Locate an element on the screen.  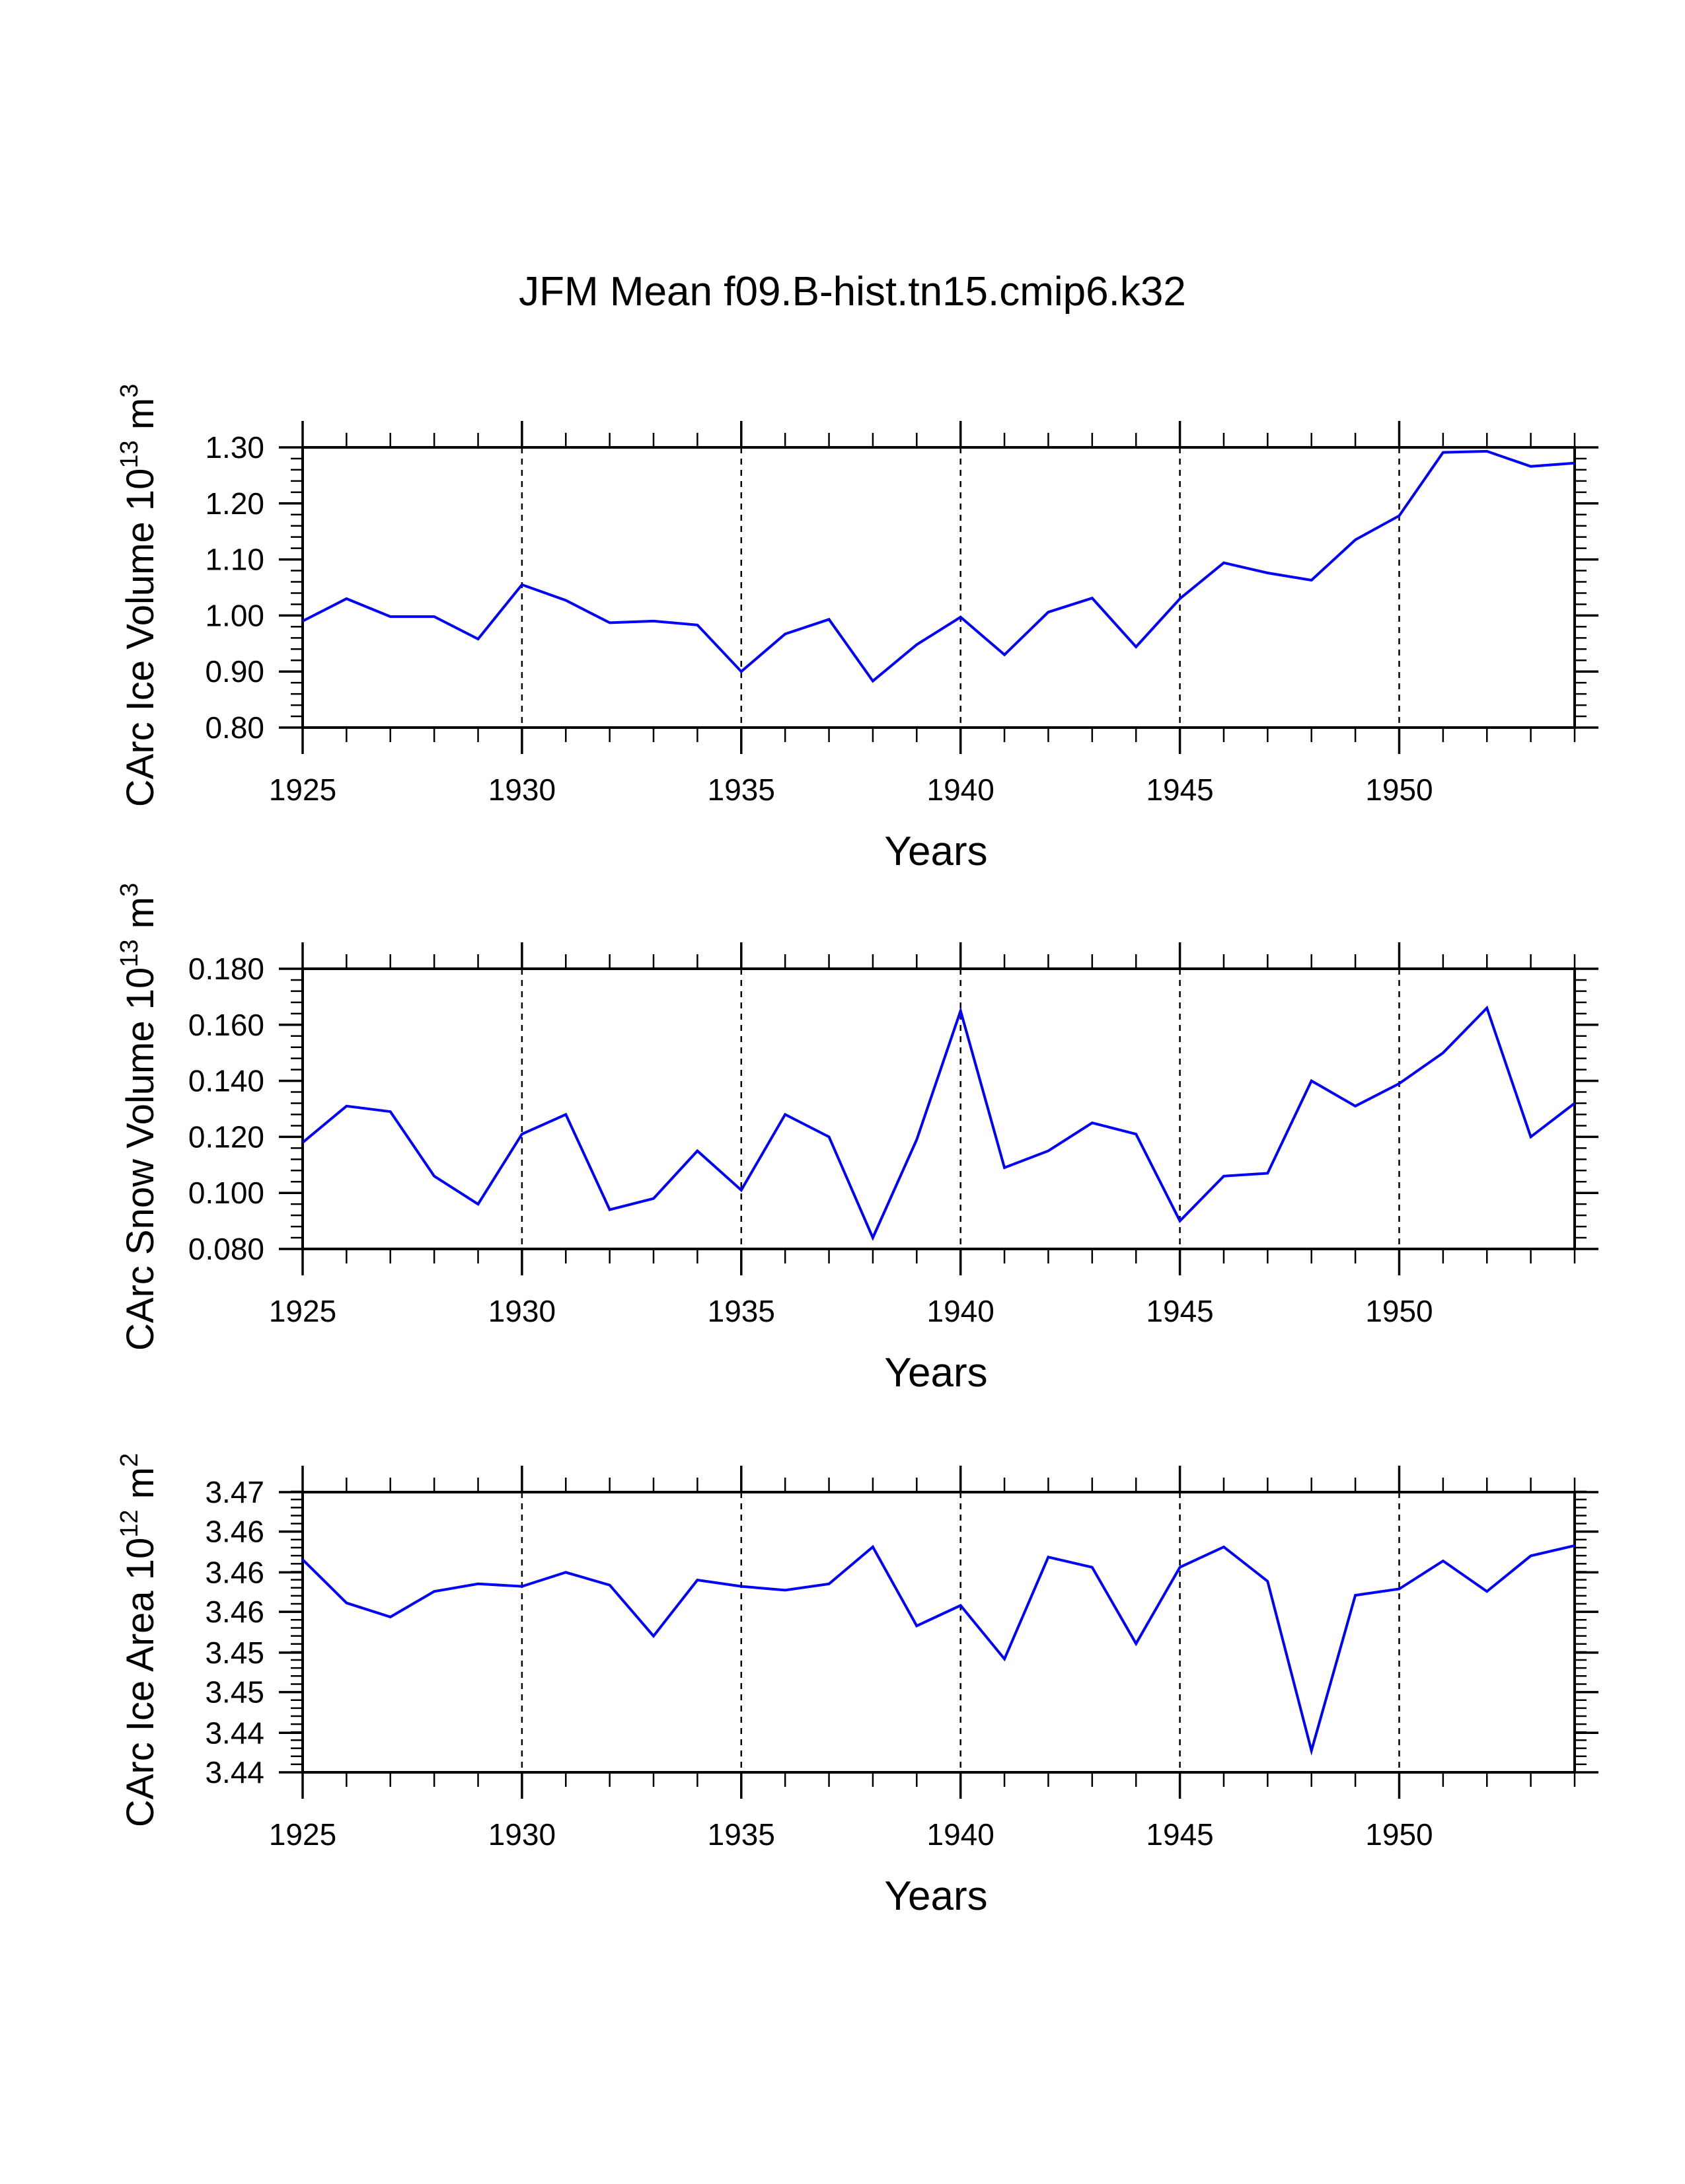
y-axis-title-prefix: CArc Ice Volume 10 is located at coordinates (140, 638).